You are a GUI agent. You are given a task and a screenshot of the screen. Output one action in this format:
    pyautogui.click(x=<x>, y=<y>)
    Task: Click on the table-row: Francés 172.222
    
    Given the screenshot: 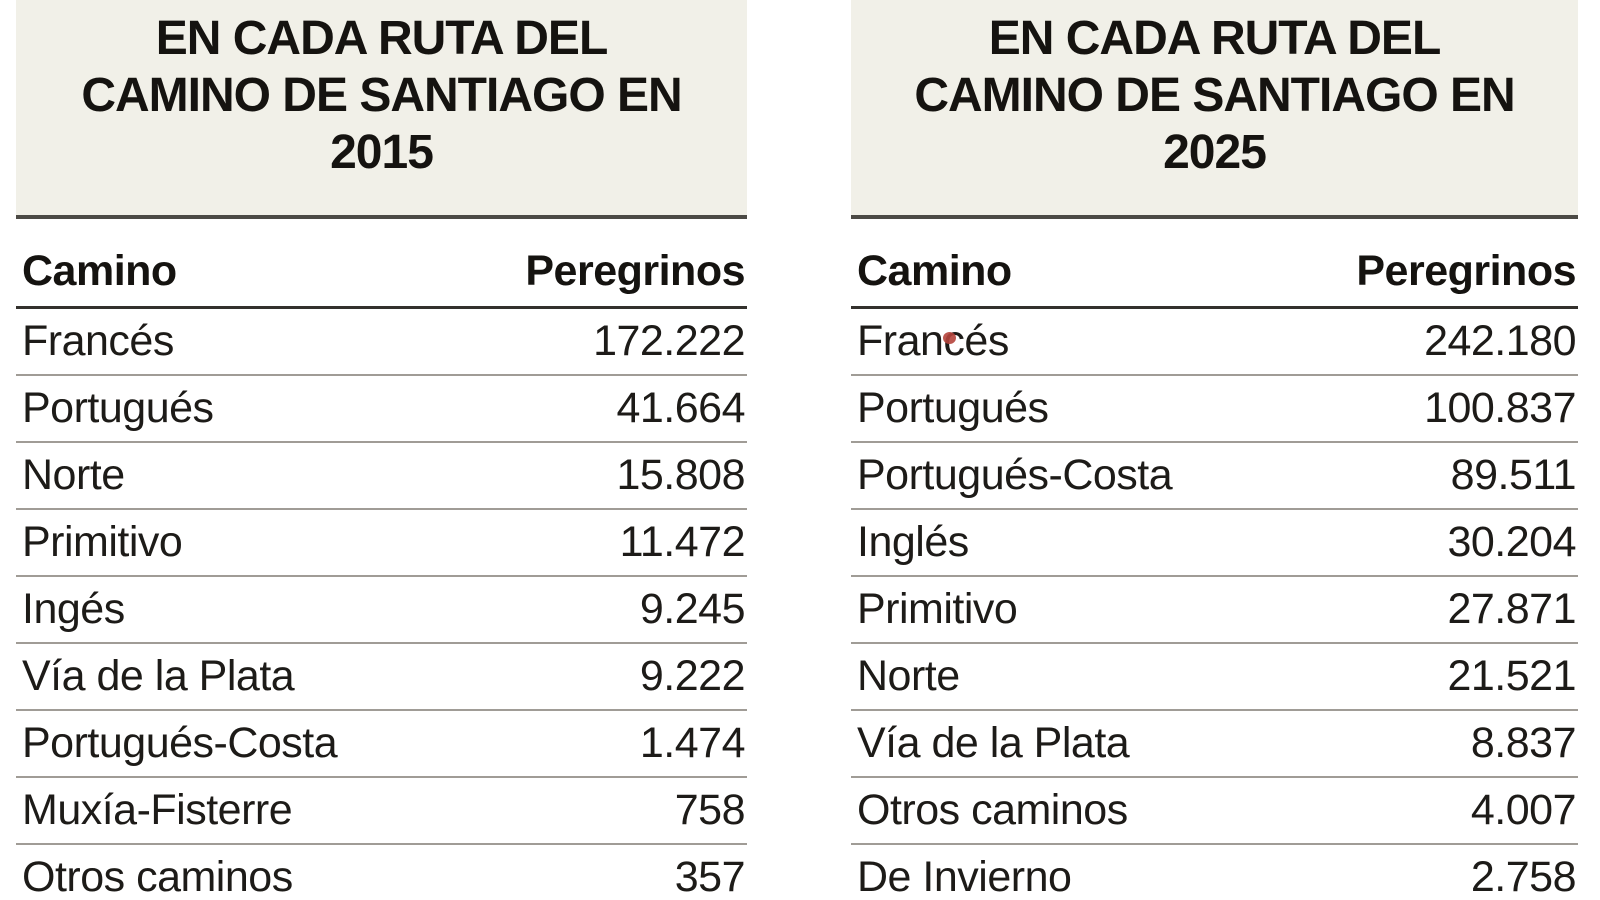 What is the action you would take?
    pyautogui.click(x=381, y=342)
    